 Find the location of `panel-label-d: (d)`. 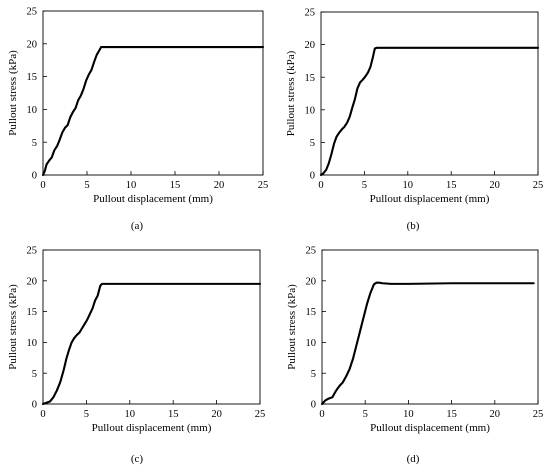

panel-label-d: (d) is located at coordinates (413, 459).